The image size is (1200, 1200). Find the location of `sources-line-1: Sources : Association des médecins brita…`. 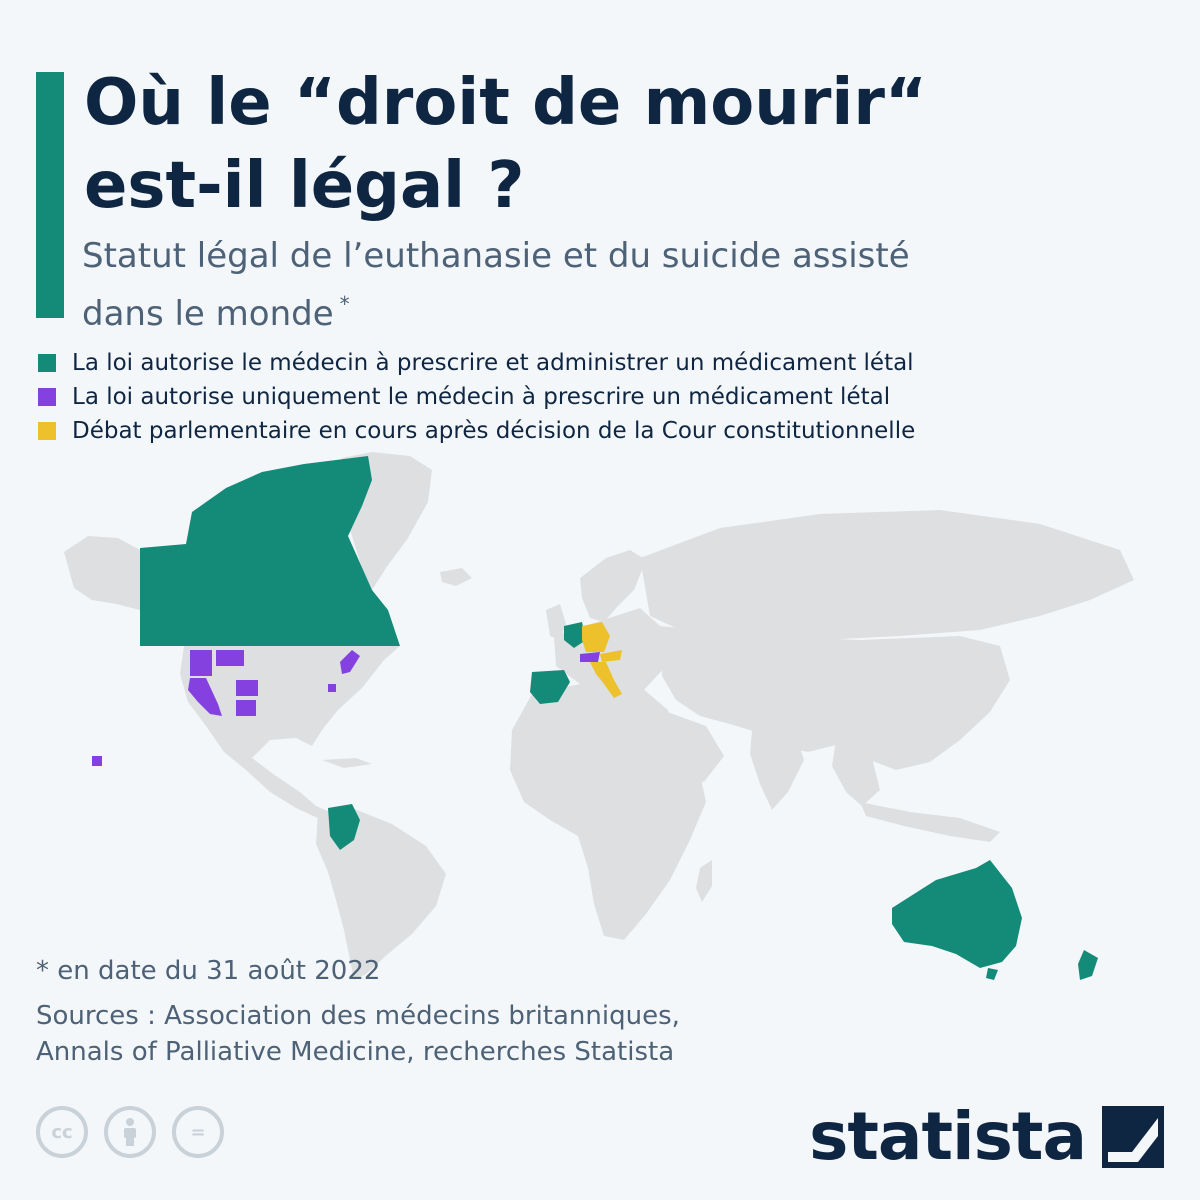

sources-line-1: Sources : Association des médecins brita… is located at coordinates (358, 1016).